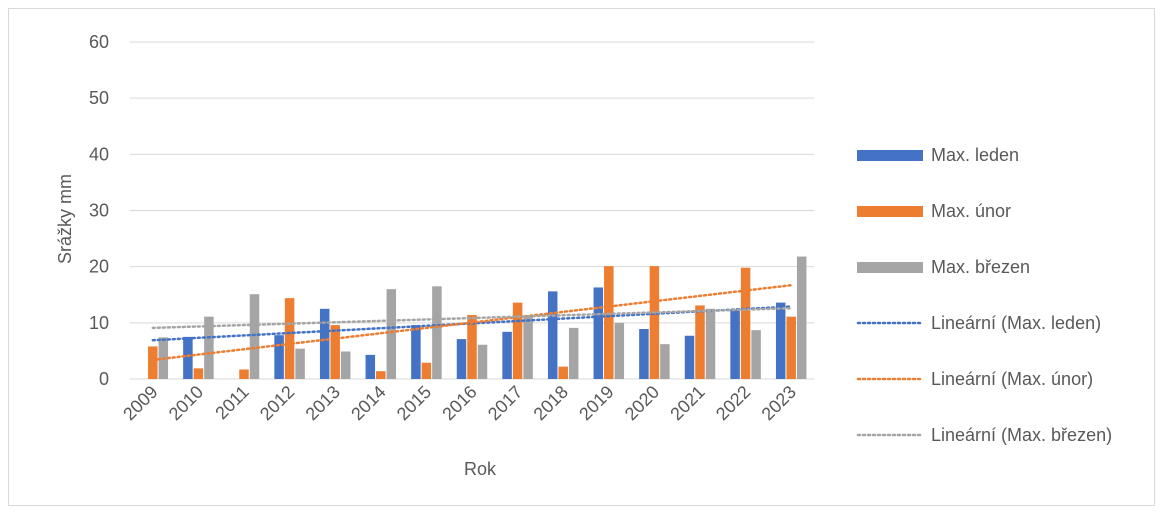  What do you see at coordinates (99, 154) in the screenshot?
I see `y-tick-label: 40` at bounding box center [99, 154].